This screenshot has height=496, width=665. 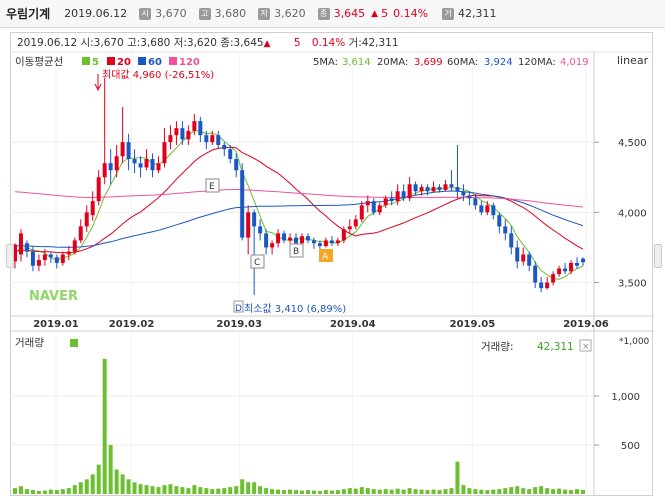 What do you see at coordinates (212, 185) in the screenshot?
I see `marker-E` at bounding box center [212, 185].